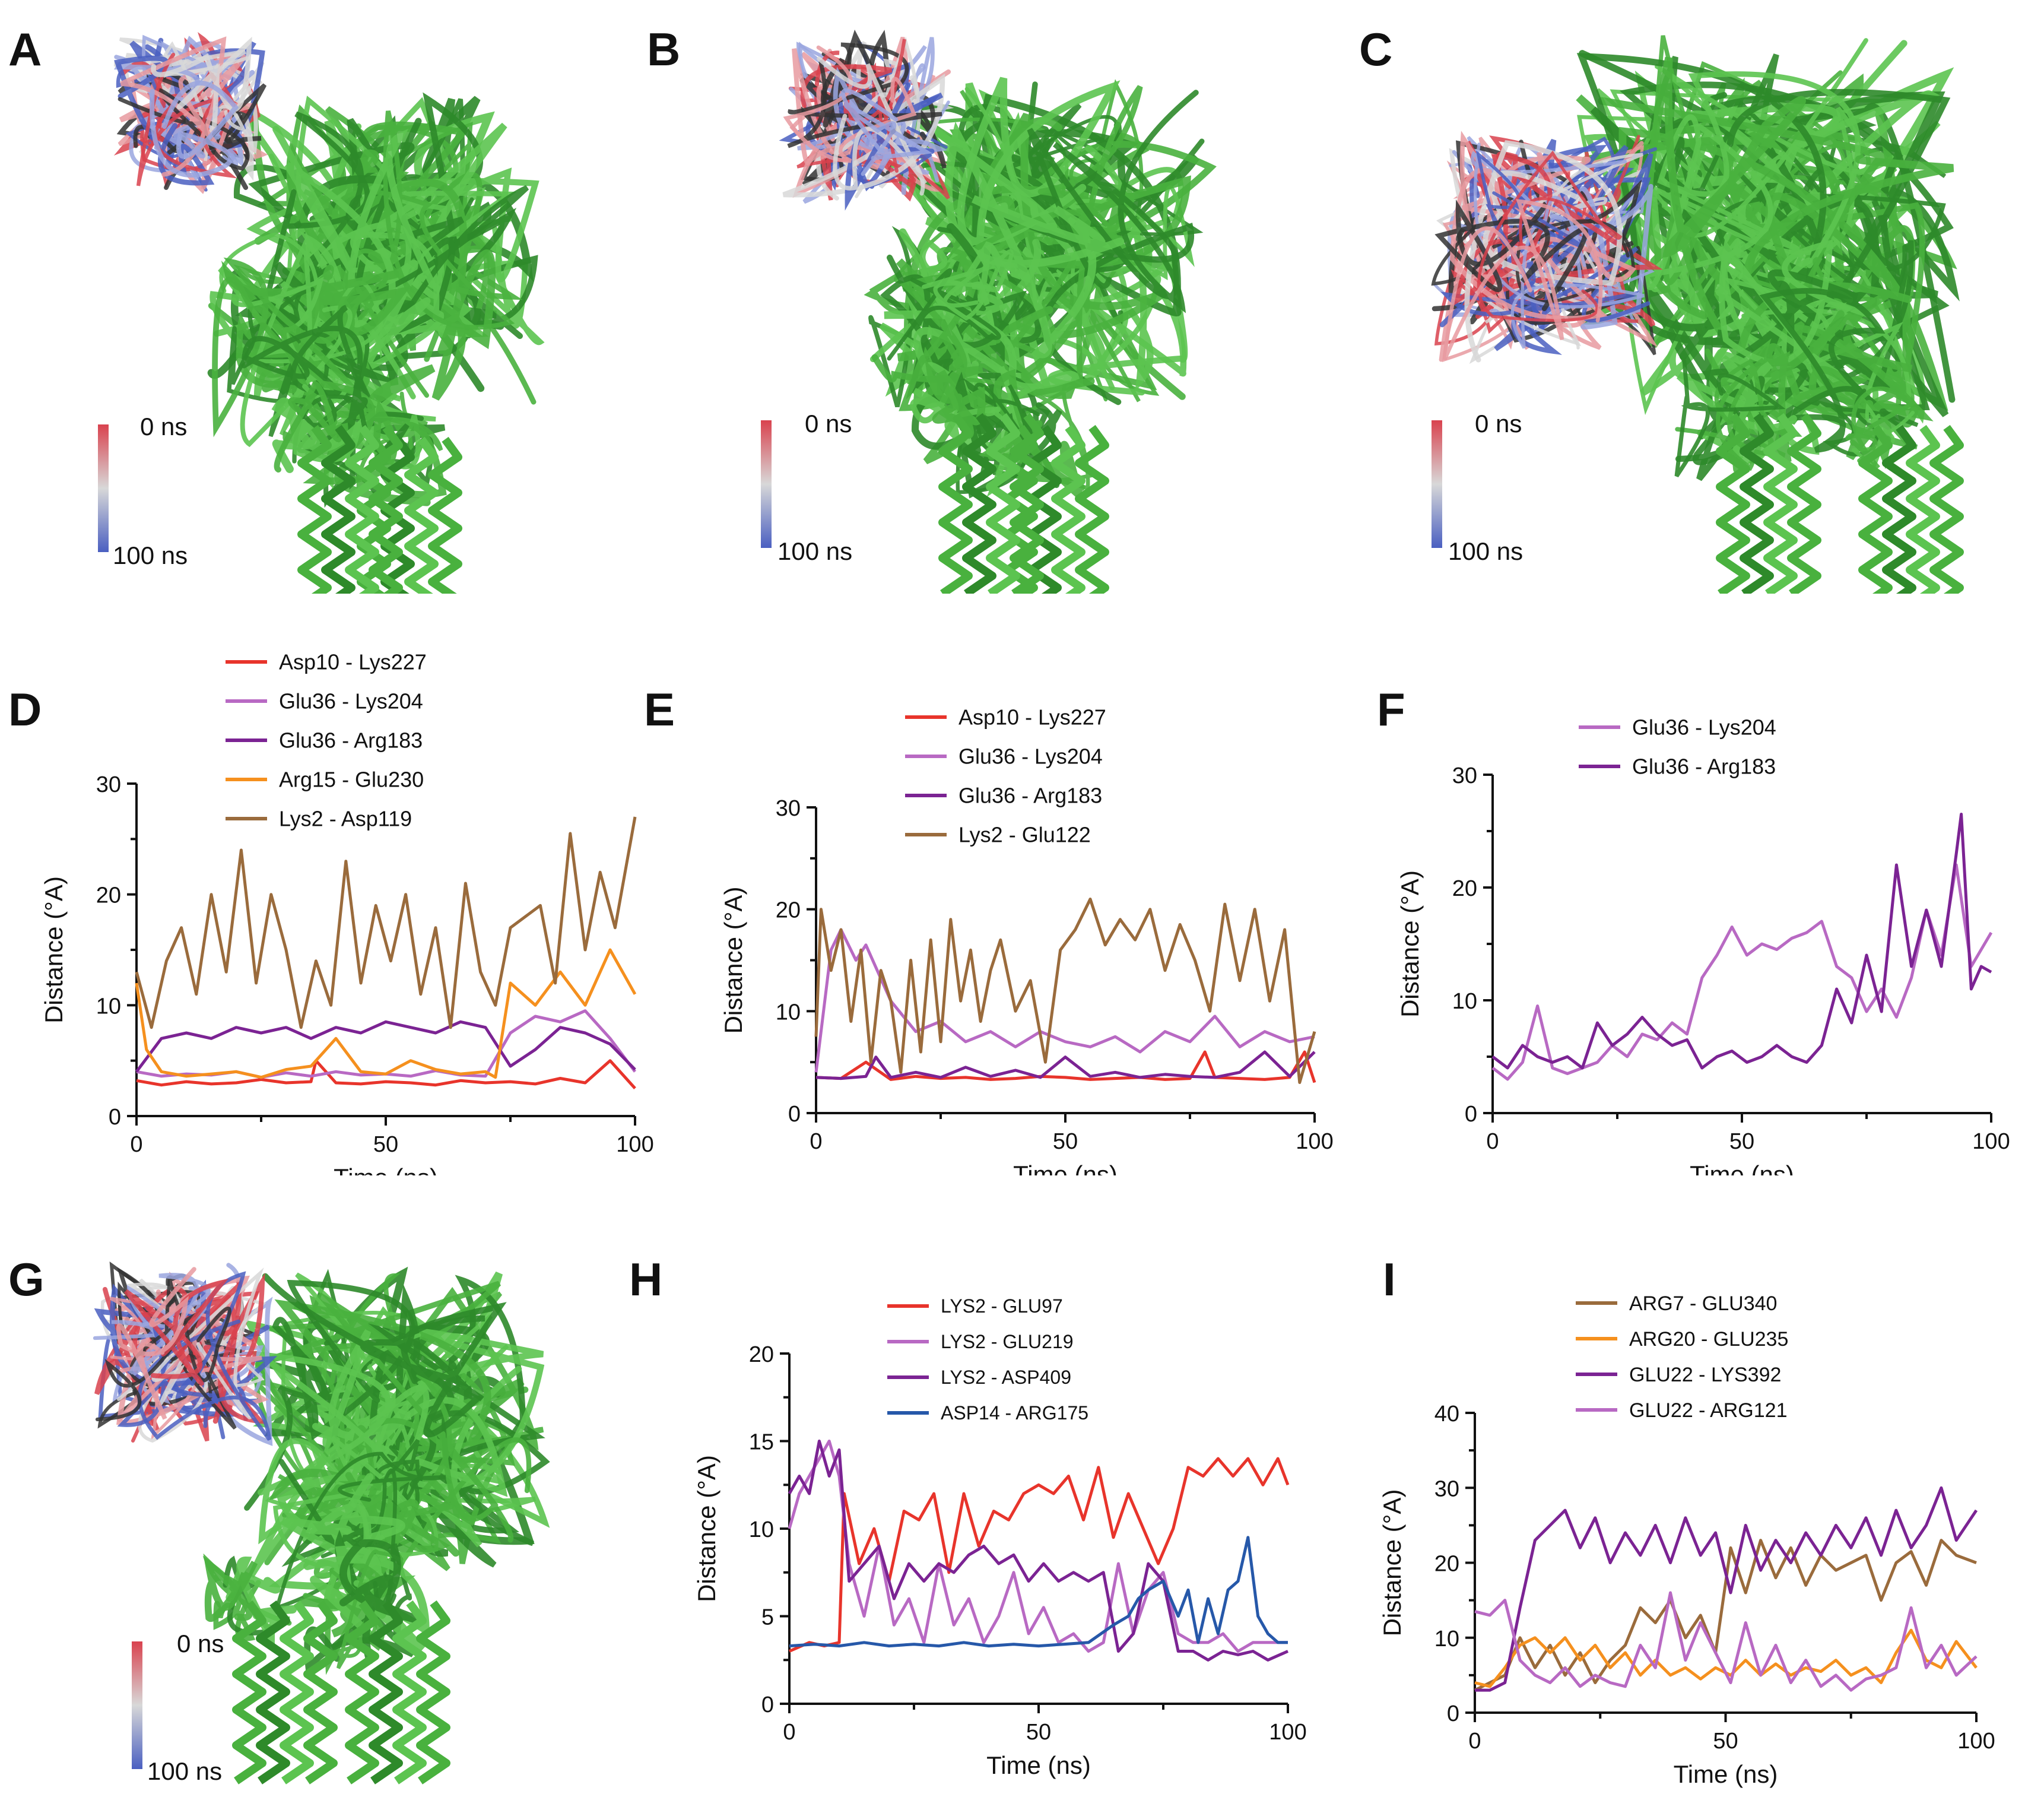 This screenshot has height=1813, width=2044. Describe the element at coordinates (975, 1306) in the screenshot. I see `legend-entry: LYS2 - GLU97` at that location.